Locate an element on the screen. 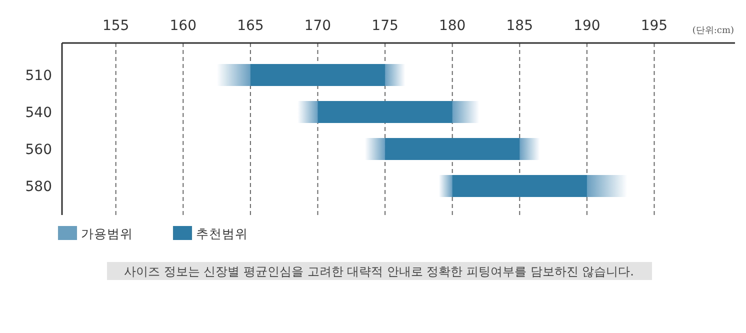  text: 사이즈 정보는 신장별 평균인심을 고려한 대략적 안내로 정확한 피팅여부를 담보하진 않습니다. is located at coordinates (379, 271).